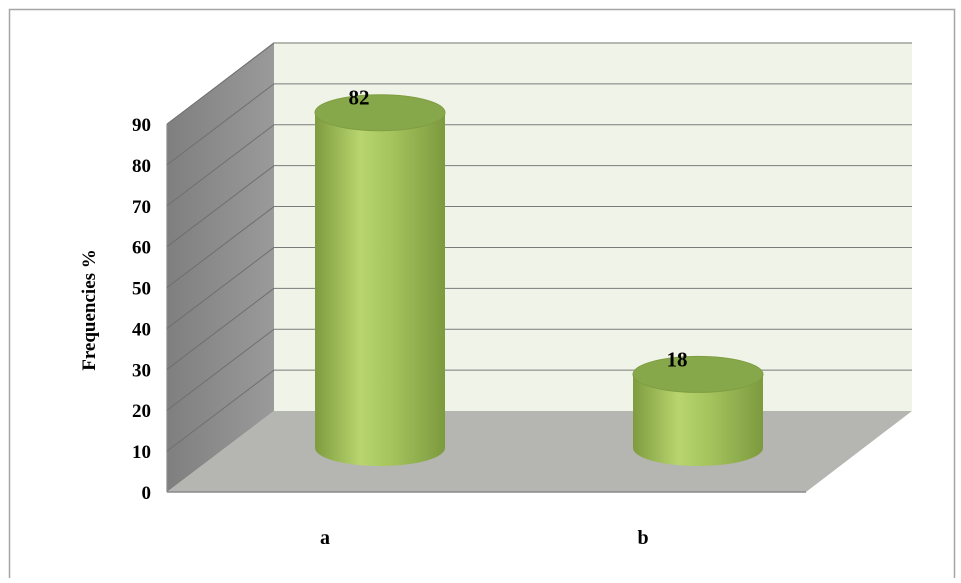 The image size is (961, 583). I want to click on x-category-label: b, so click(642, 538).